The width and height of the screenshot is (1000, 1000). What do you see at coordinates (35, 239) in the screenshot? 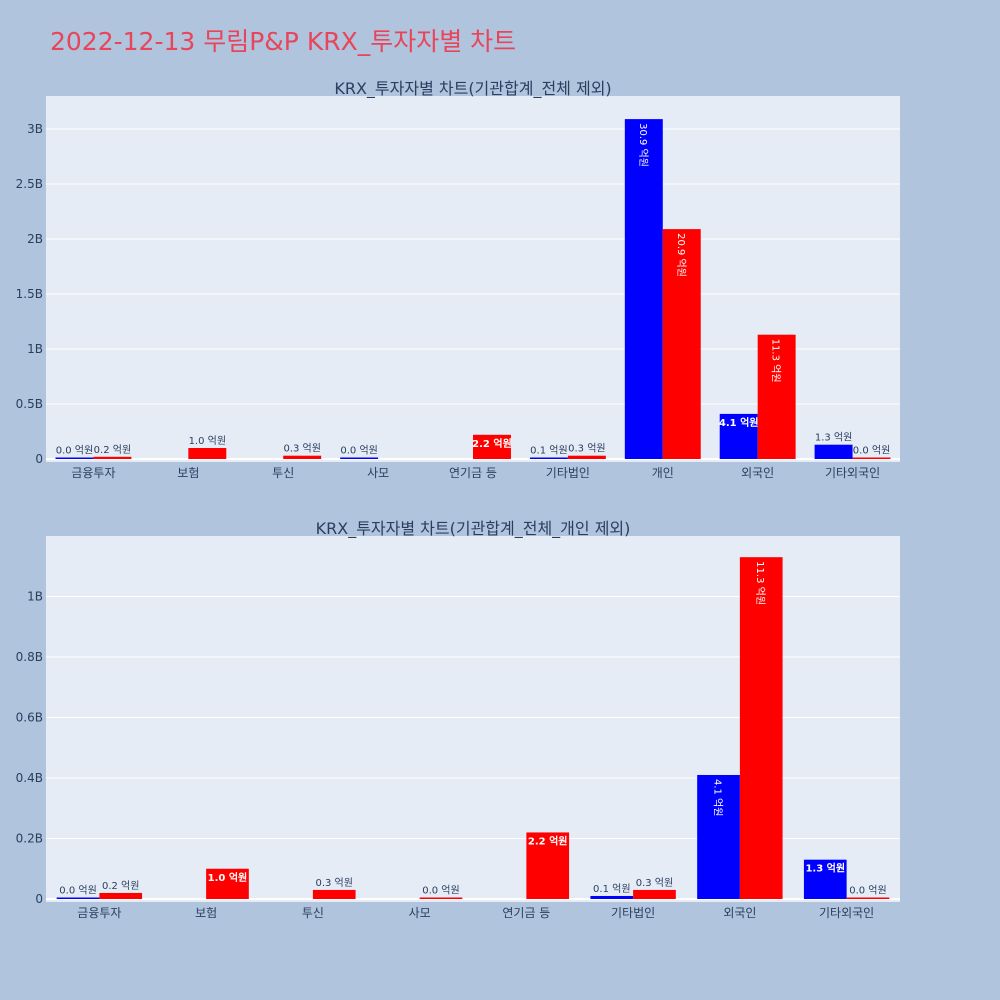
I see `y-tick-label: 2B` at bounding box center [35, 239].